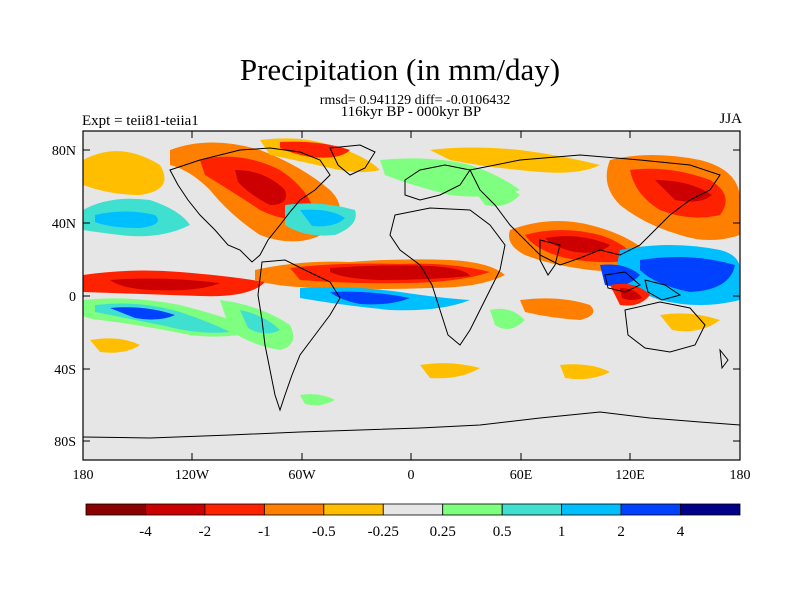  I want to click on lon-label-60e: 60E, so click(521, 475).